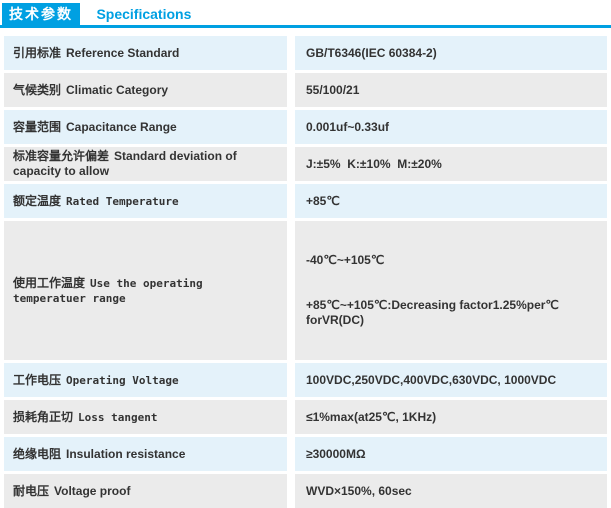  Describe the element at coordinates (345, 260) in the screenshot. I see `row-value-line1: -40℃~+105℃` at that location.